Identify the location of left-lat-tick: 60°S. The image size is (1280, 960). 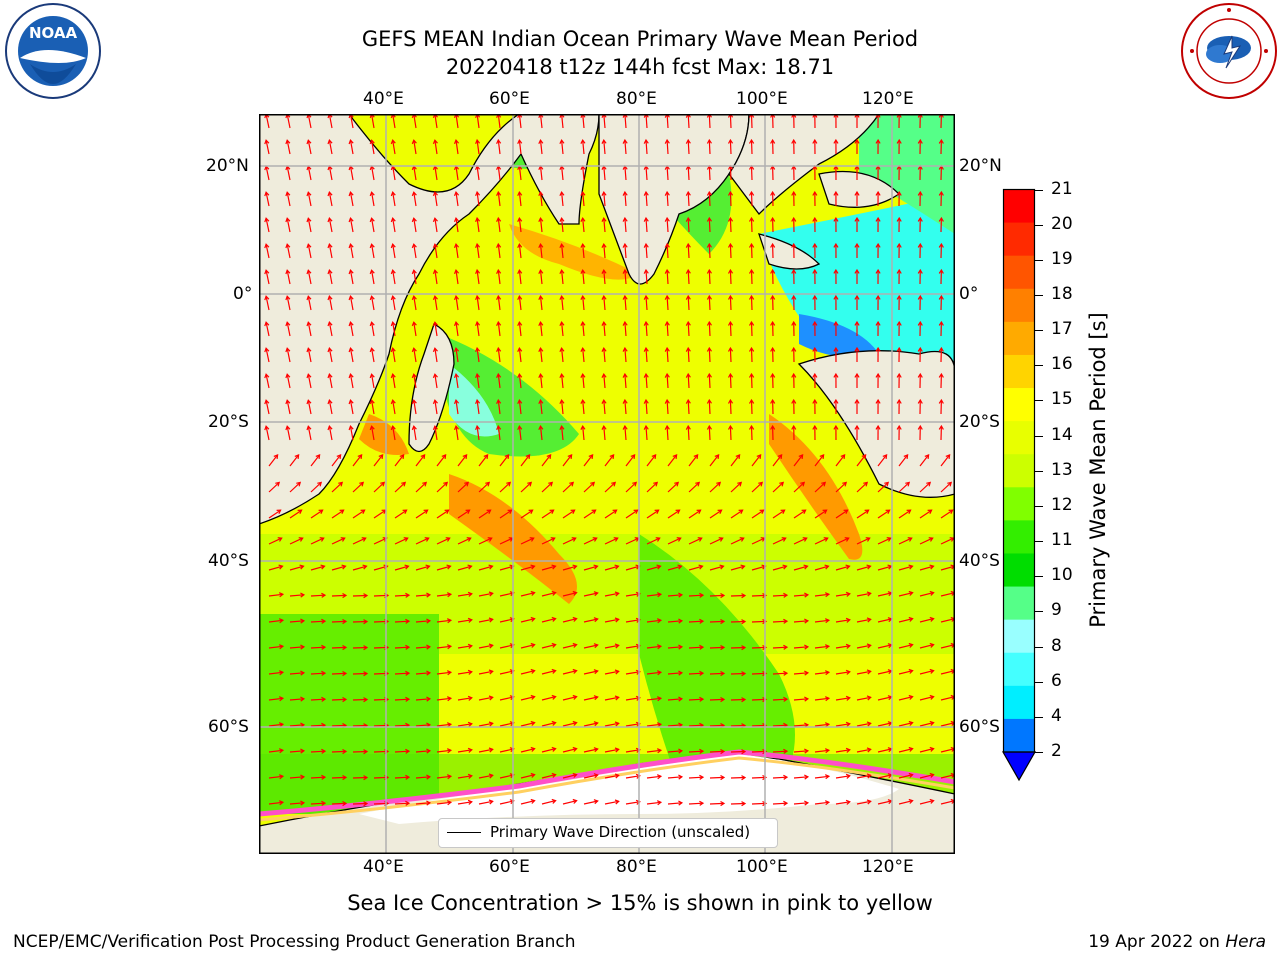
(228, 727).